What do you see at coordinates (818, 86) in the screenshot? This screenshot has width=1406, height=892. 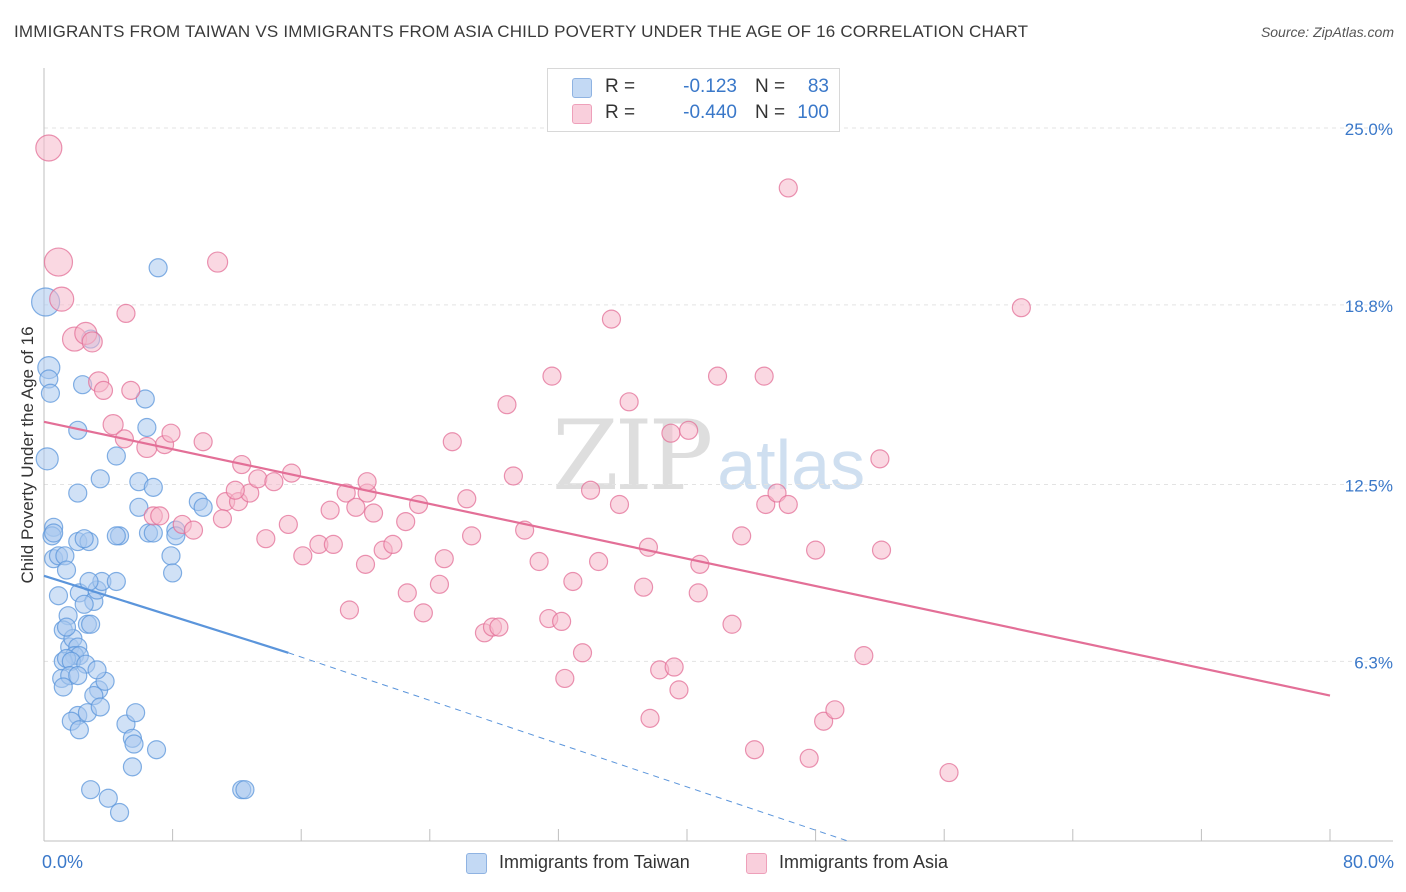 I see `legend-n-value: 83` at bounding box center [818, 86].